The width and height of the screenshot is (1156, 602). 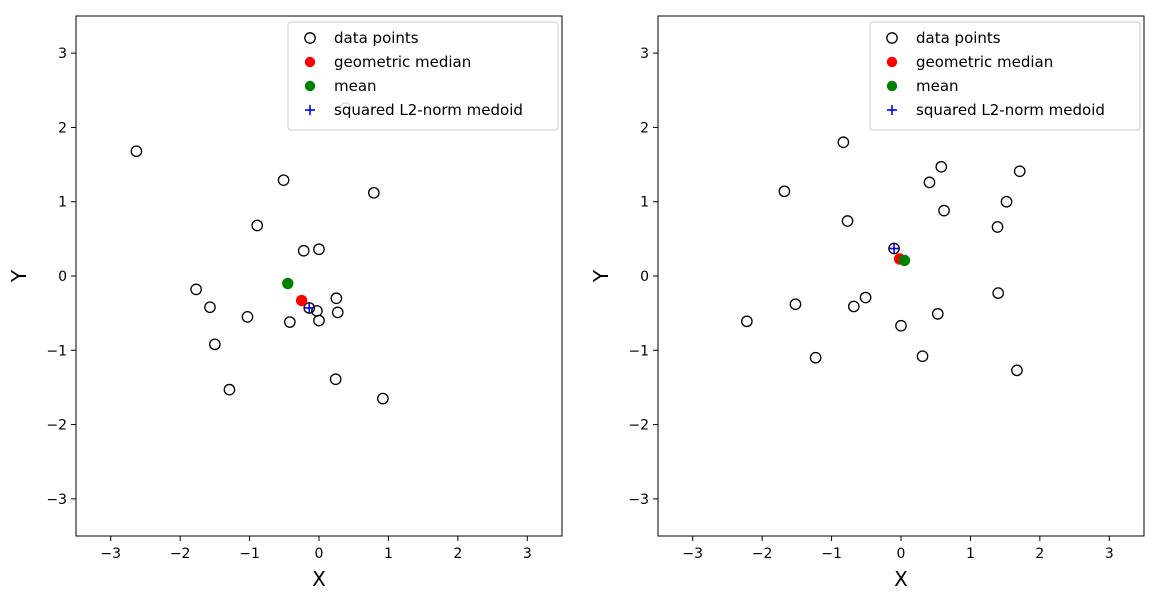 What do you see at coordinates (376, 38) in the screenshot?
I see `legend-label: data points` at bounding box center [376, 38].